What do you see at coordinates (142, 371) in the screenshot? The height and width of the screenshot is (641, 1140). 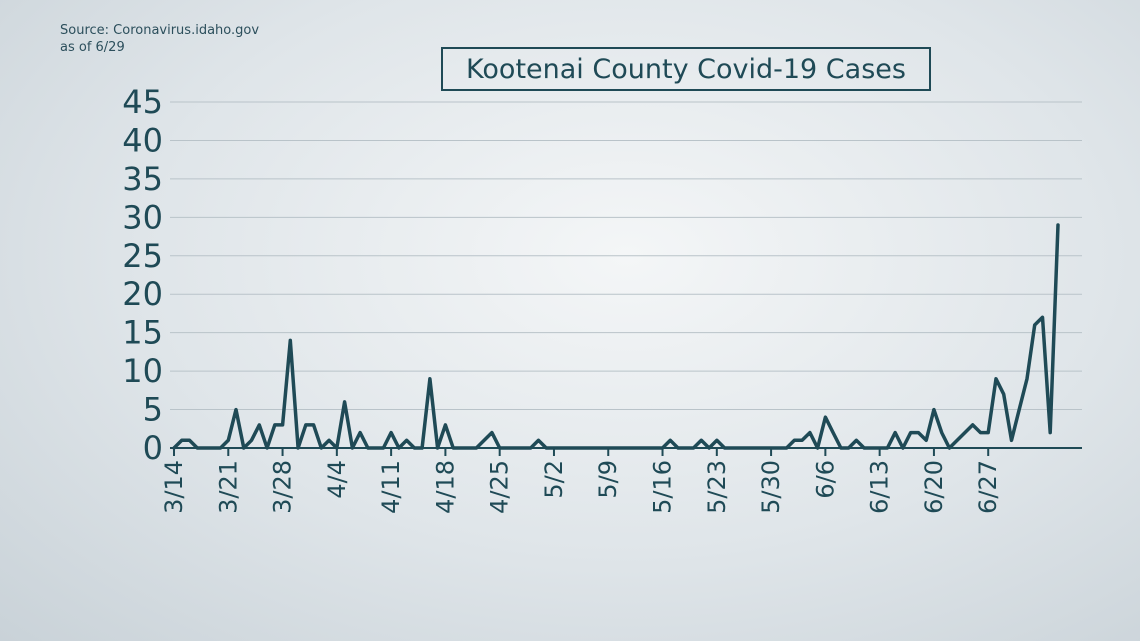 I see `y-tick-label: 10` at bounding box center [142, 371].